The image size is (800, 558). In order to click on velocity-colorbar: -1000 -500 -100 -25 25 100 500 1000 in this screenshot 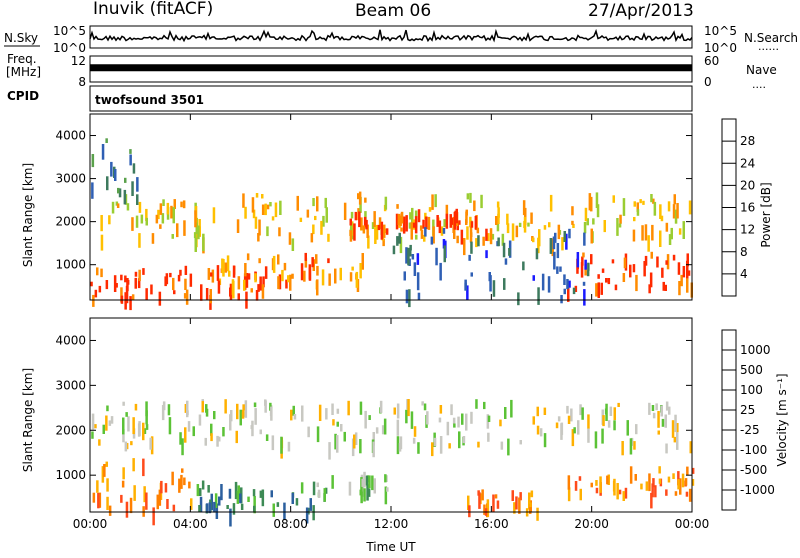, I will do `click(748, 420)`.